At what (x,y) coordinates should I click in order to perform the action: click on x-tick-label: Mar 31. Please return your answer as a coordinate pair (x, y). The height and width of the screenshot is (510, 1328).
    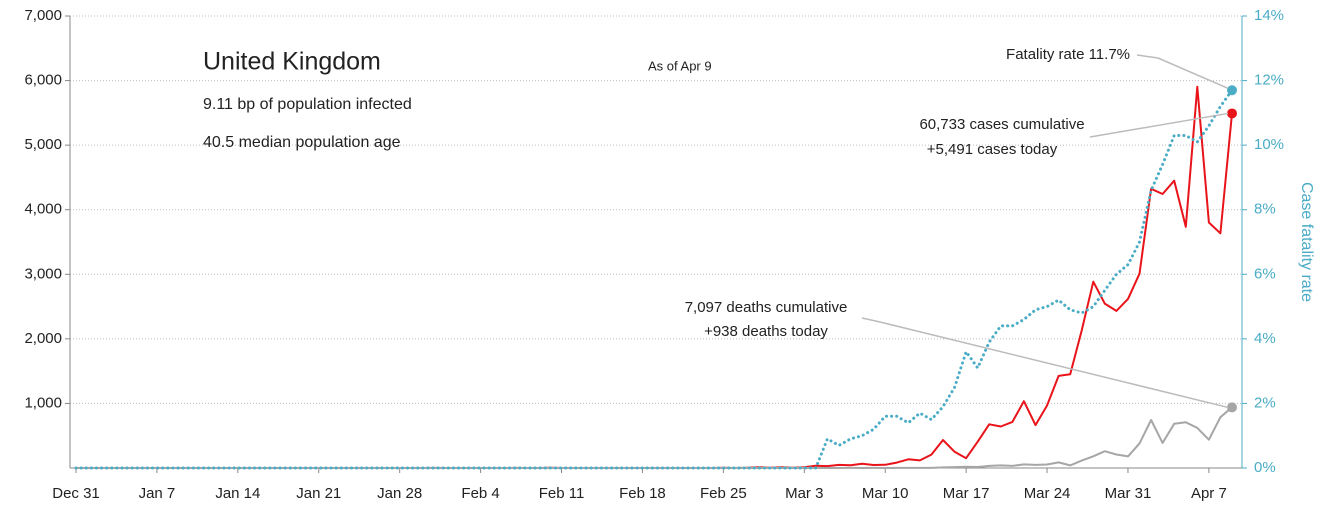
    Looking at the image, I should click on (1128, 493).